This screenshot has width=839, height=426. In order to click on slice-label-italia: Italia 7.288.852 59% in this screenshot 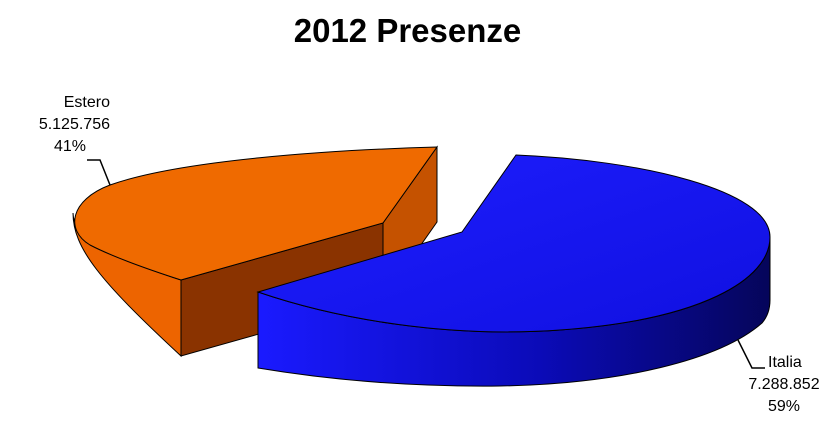, I will do `click(784, 385)`.